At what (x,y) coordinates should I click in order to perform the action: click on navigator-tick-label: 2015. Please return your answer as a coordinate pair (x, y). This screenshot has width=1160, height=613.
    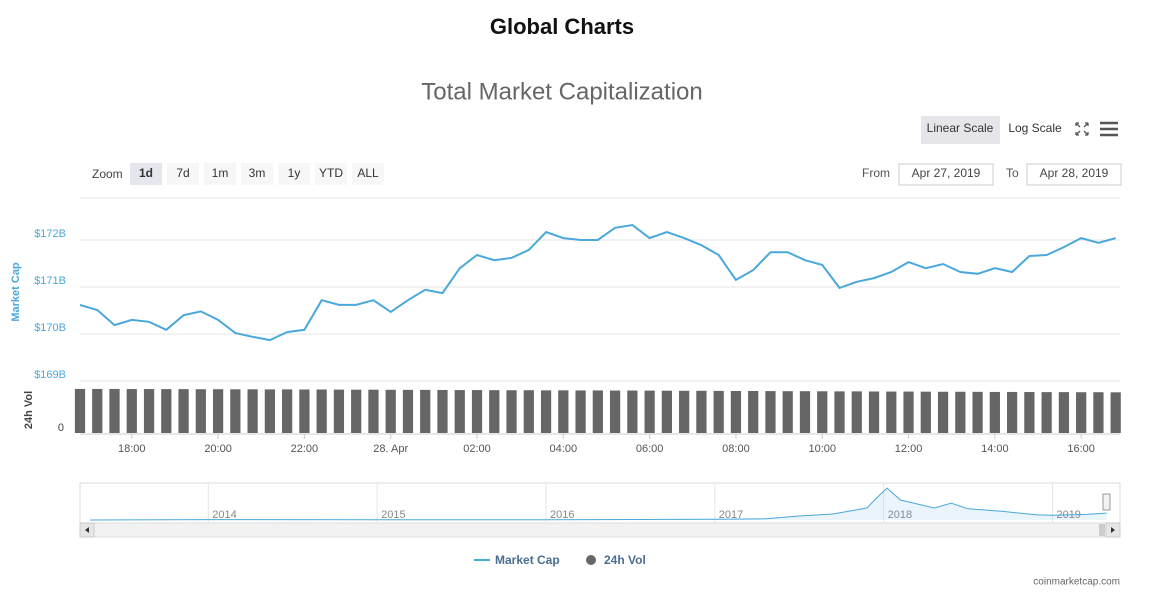
    Looking at the image, I should click on (393, 515).